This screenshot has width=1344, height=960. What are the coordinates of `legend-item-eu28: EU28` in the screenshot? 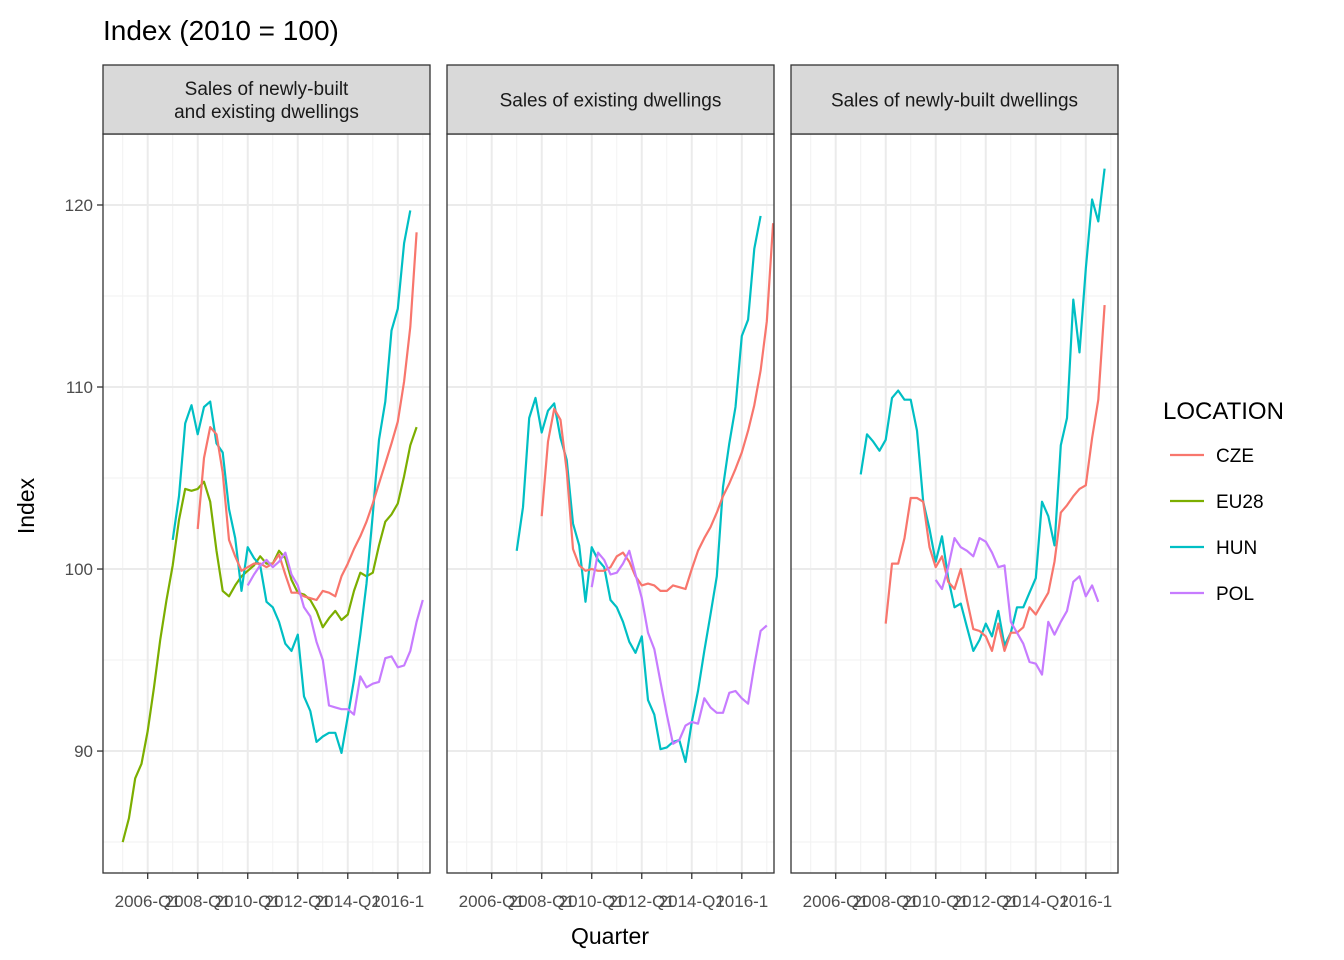 It's located at (1217, 502).